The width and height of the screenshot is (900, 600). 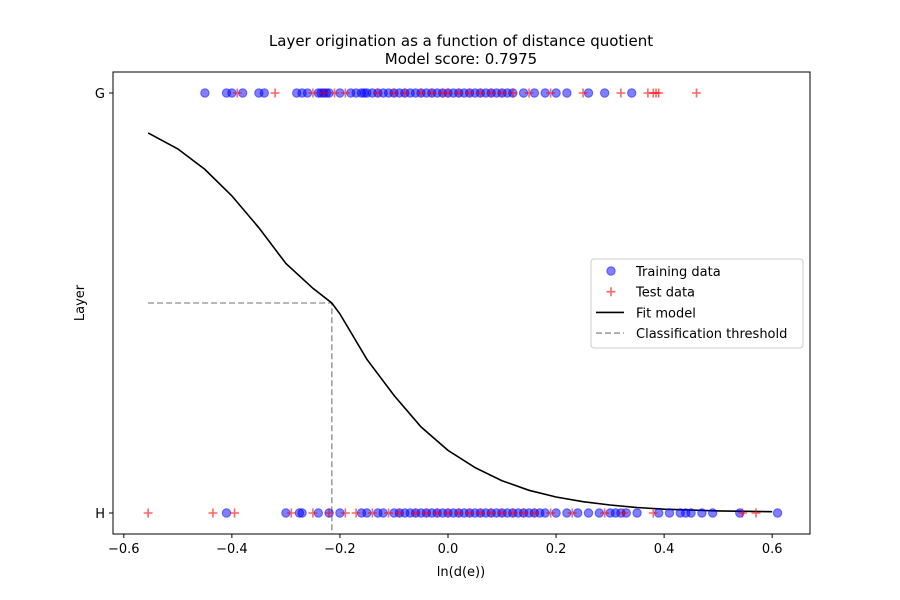 I want to click on x-tick-label: 0.0, so click(x=448, y=549).